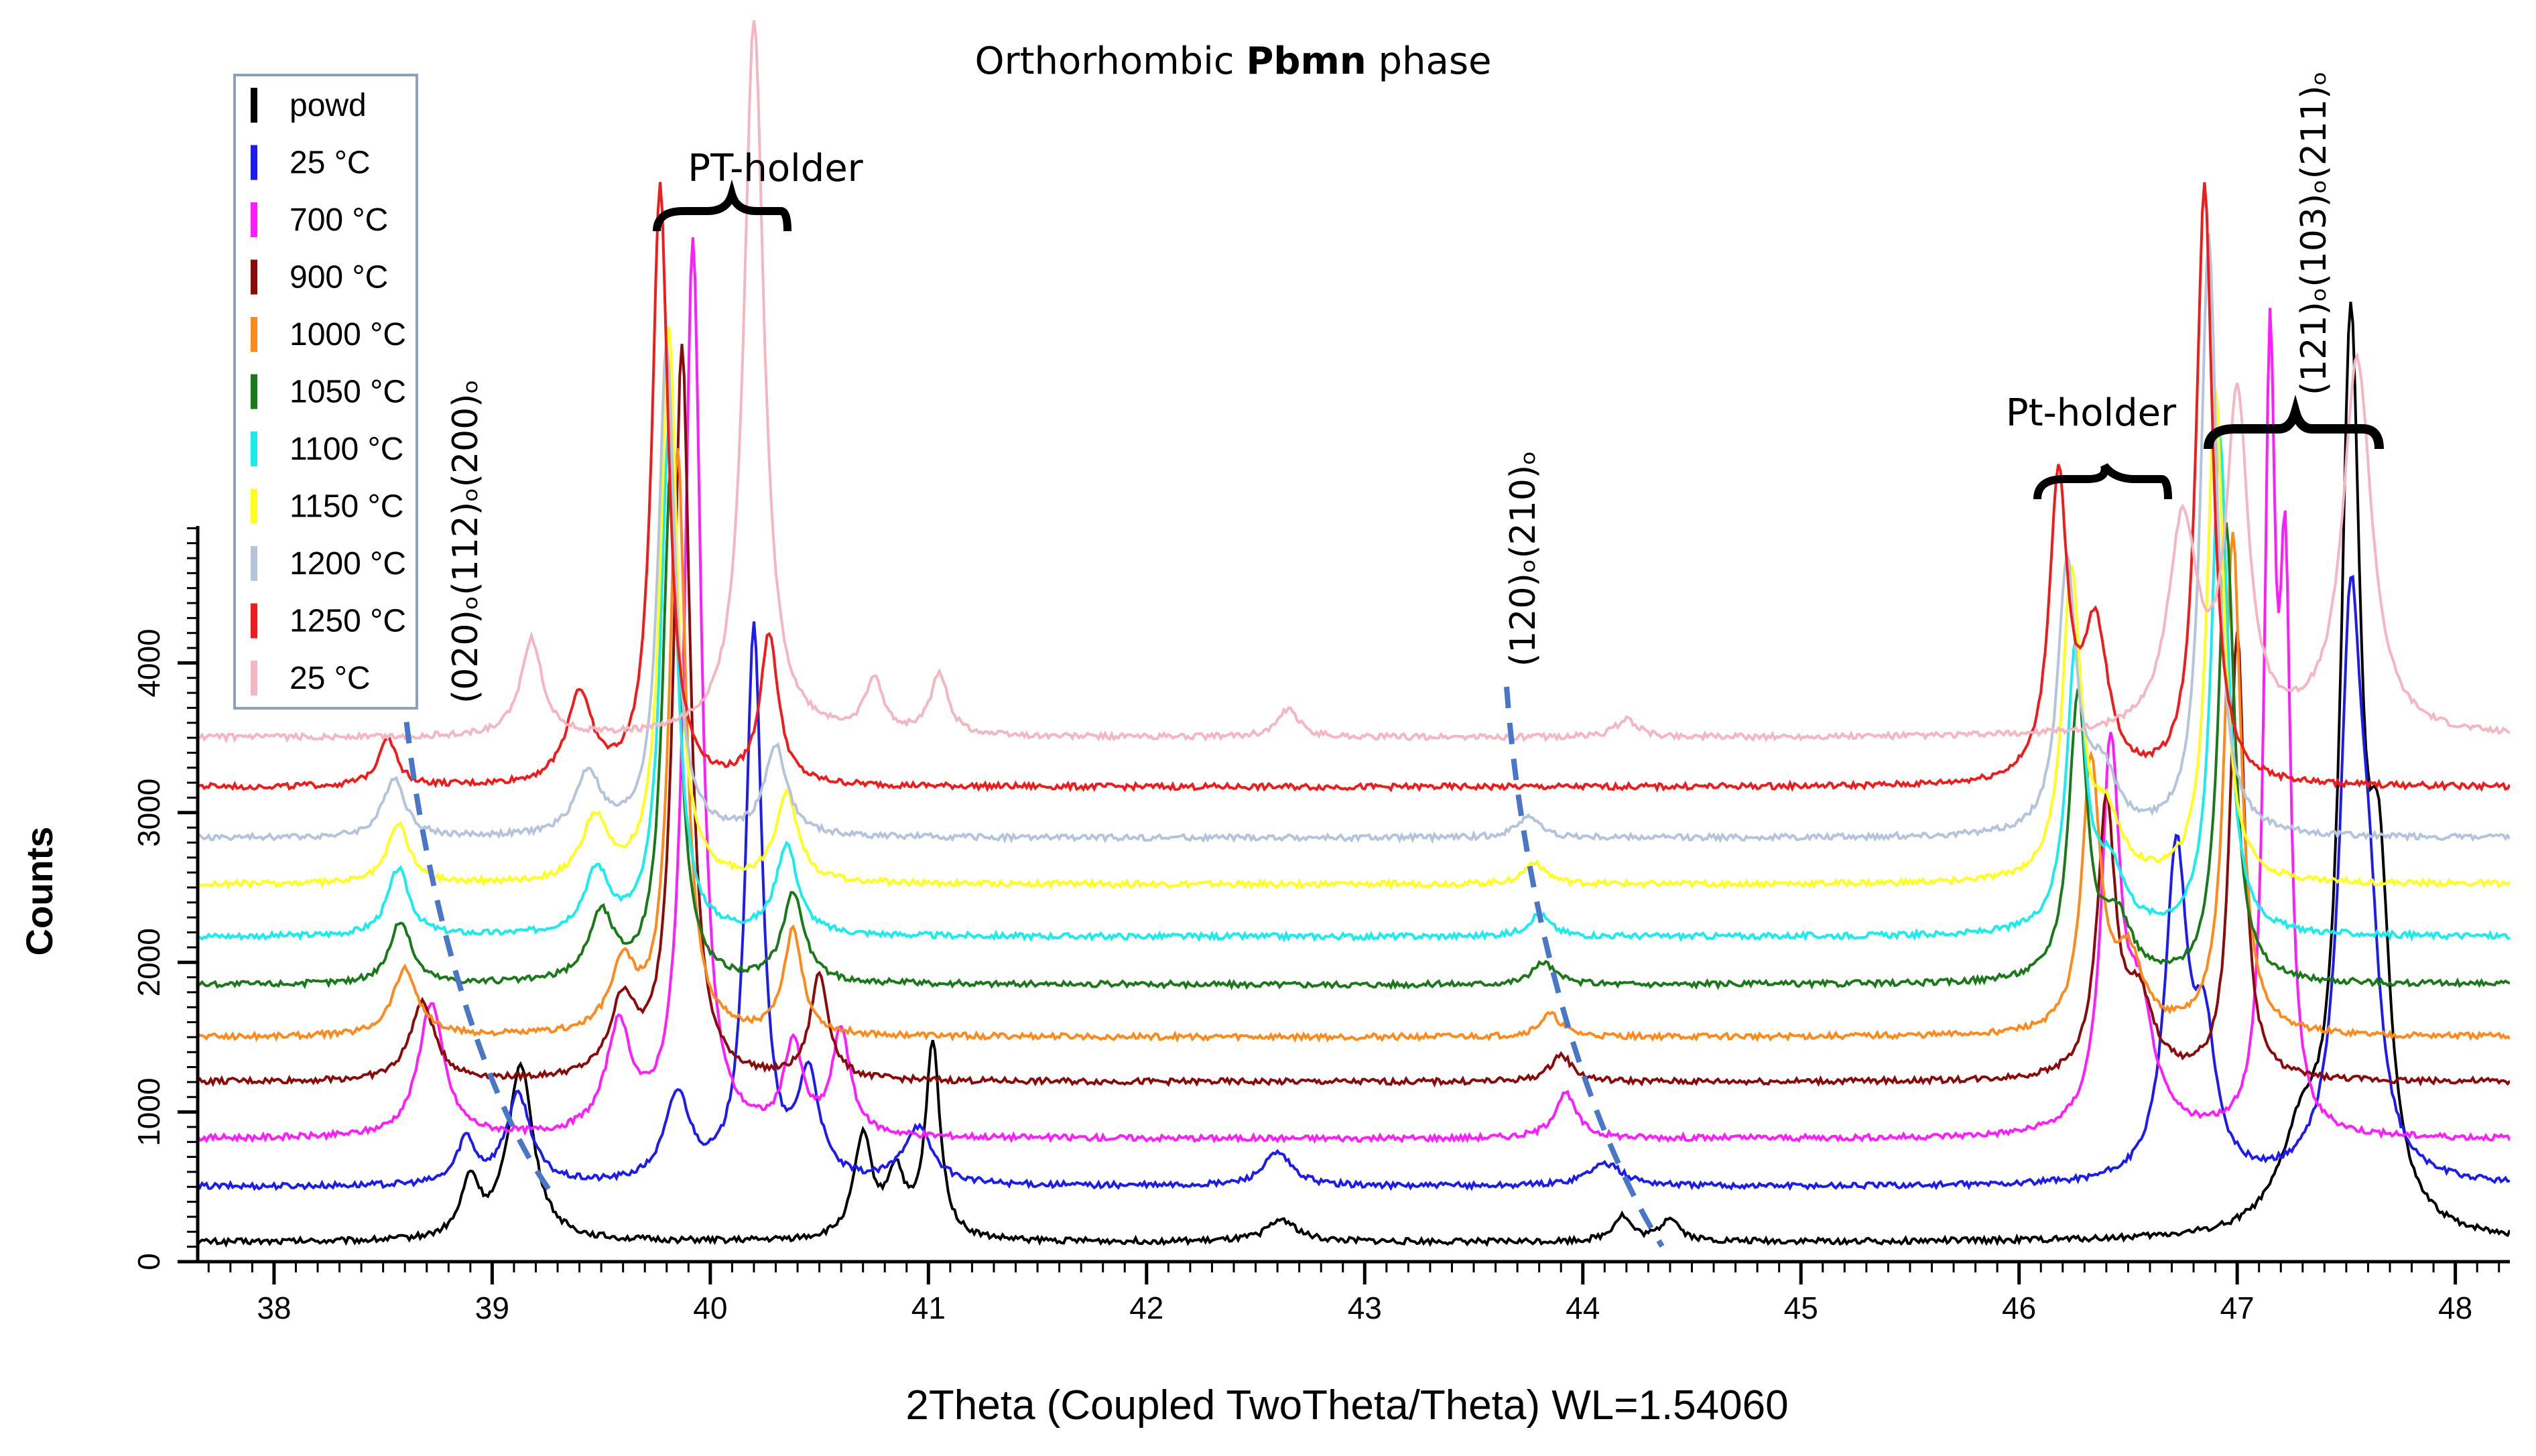 This screenshot has height=1456, width=2536. Describe the element at coordinates (492, 1307) in the screenshot. I see `x-tick-label: 39` at that location.